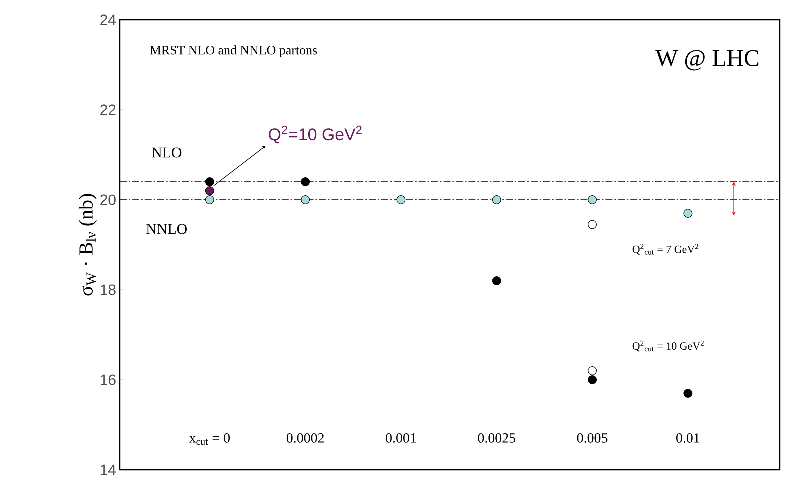 The image size is (786, 487). I want to click on annotation: MRST NLO and NNLO partons, so click(234, 52).